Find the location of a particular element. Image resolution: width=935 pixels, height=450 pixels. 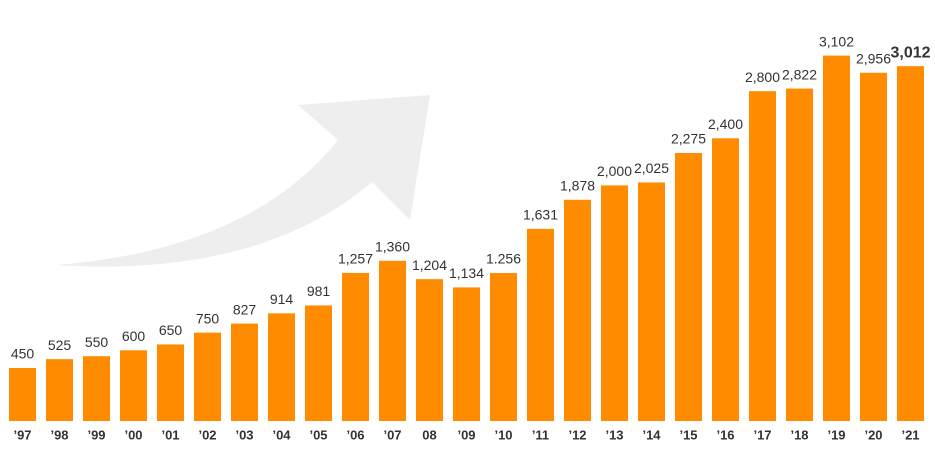

x-tick-label: ’20 is located at coordinates (873, 434).